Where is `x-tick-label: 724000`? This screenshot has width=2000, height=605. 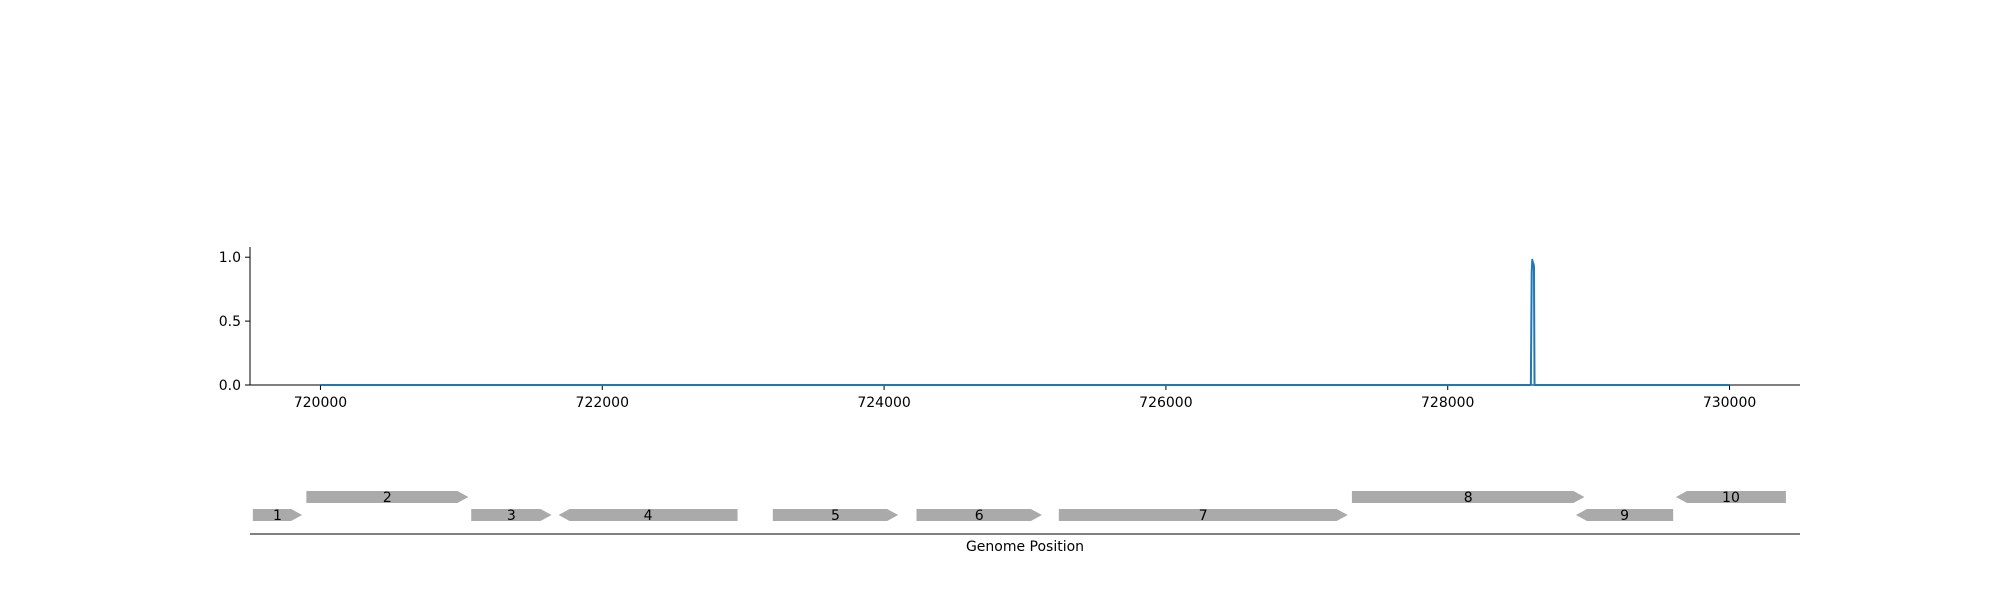 x-tick-label: 724000 is located at coordinates (883, 403).